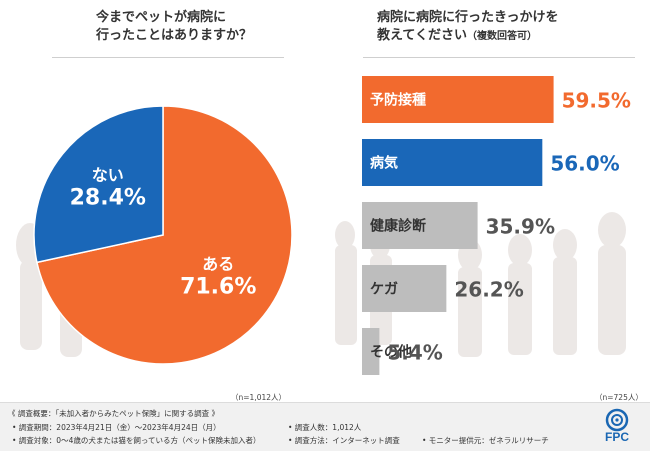 The height and width of the screenshot is (451, 650). I want to click on footer-survey-method: • 調査方法：インターネット調査, so click(344, 440).